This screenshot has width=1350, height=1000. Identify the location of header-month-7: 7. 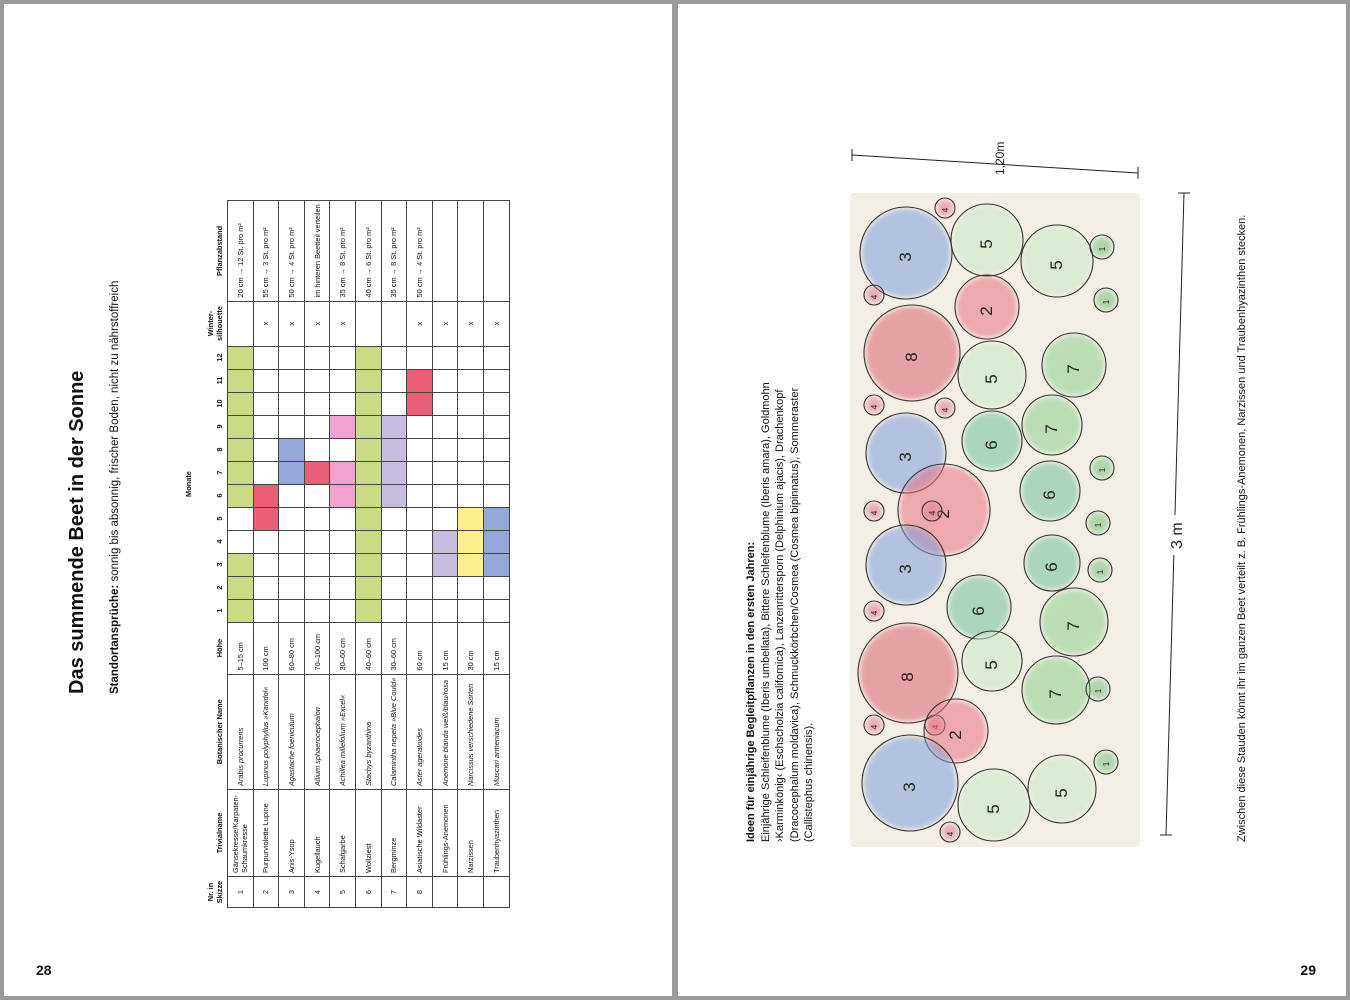
(219, 472).